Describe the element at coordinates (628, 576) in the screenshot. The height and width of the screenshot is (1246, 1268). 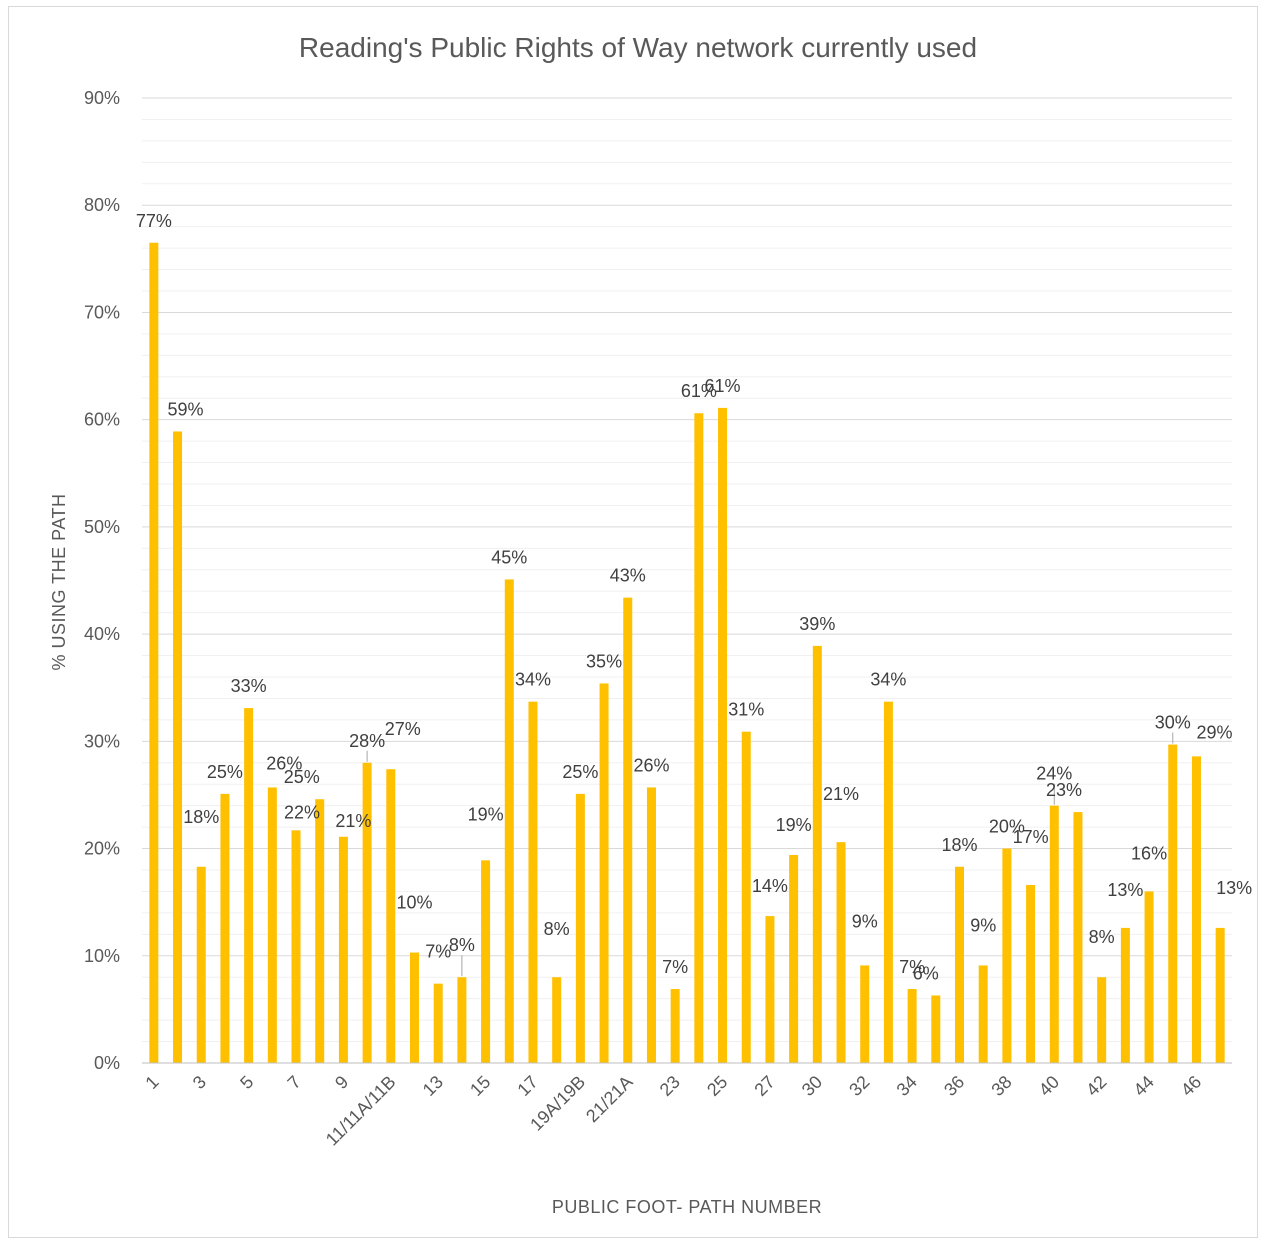
I see `data-label: 43%` at that location.